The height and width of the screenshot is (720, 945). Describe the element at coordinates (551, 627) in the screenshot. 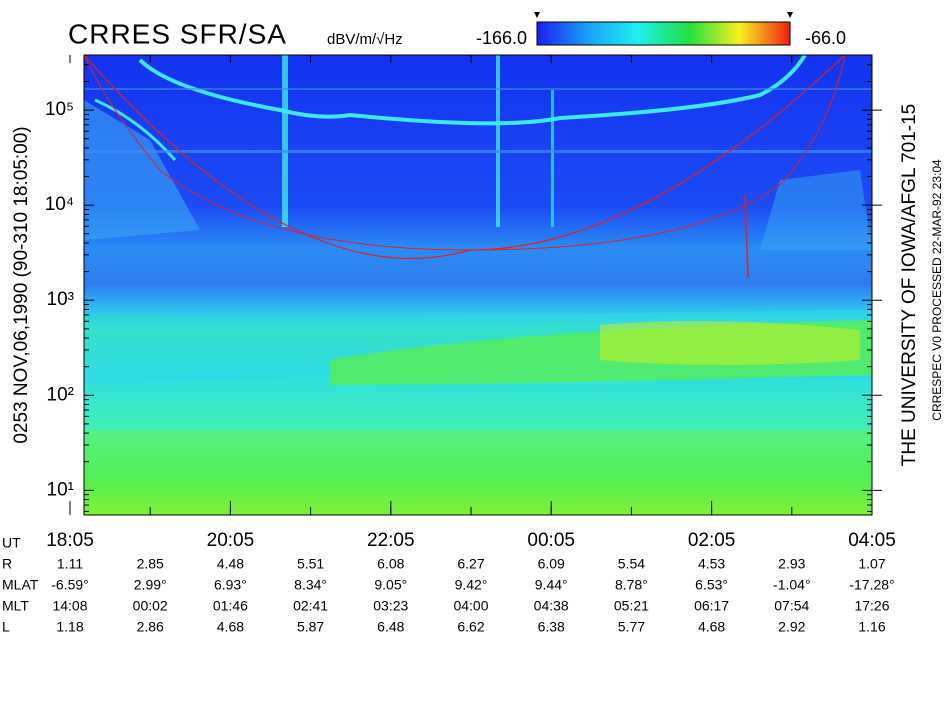

I see `row-value: 6.38` at that location.